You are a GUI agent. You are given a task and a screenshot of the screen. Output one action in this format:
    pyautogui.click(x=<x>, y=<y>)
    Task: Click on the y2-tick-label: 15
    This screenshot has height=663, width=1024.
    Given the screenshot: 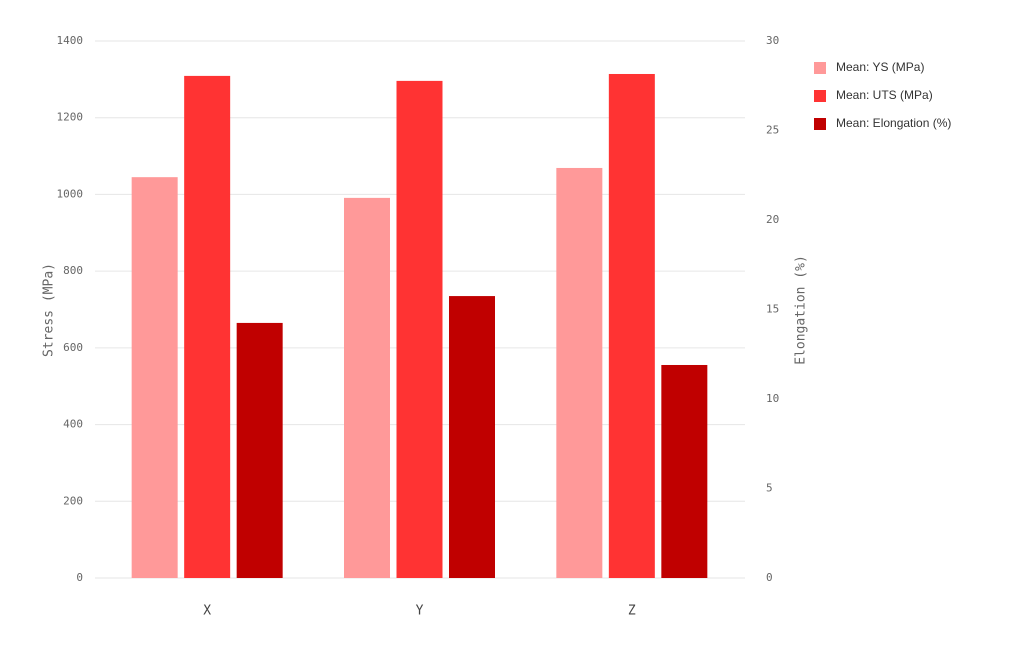 What is the action you would take?
    pyautogui.click(x=772, y=309)
    